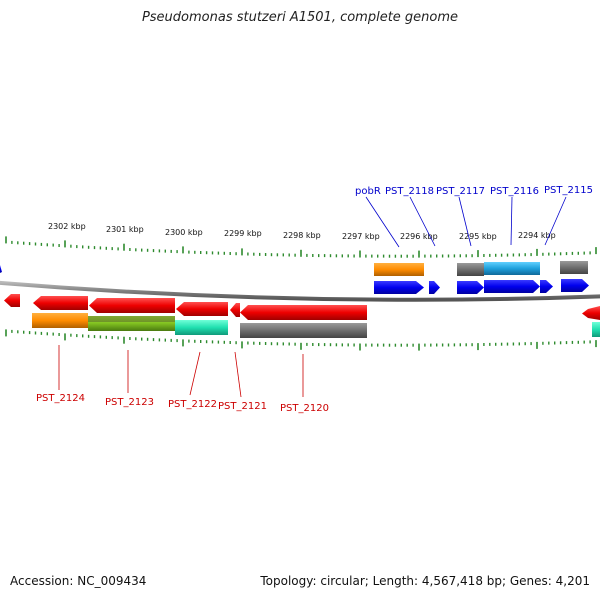 The height and width of the screenshot is (600, 600). What do you see at coordinates (419, 236) in the screenshot?
I see `scale-label: 2296 kbp` at bounding box center [419, 236].